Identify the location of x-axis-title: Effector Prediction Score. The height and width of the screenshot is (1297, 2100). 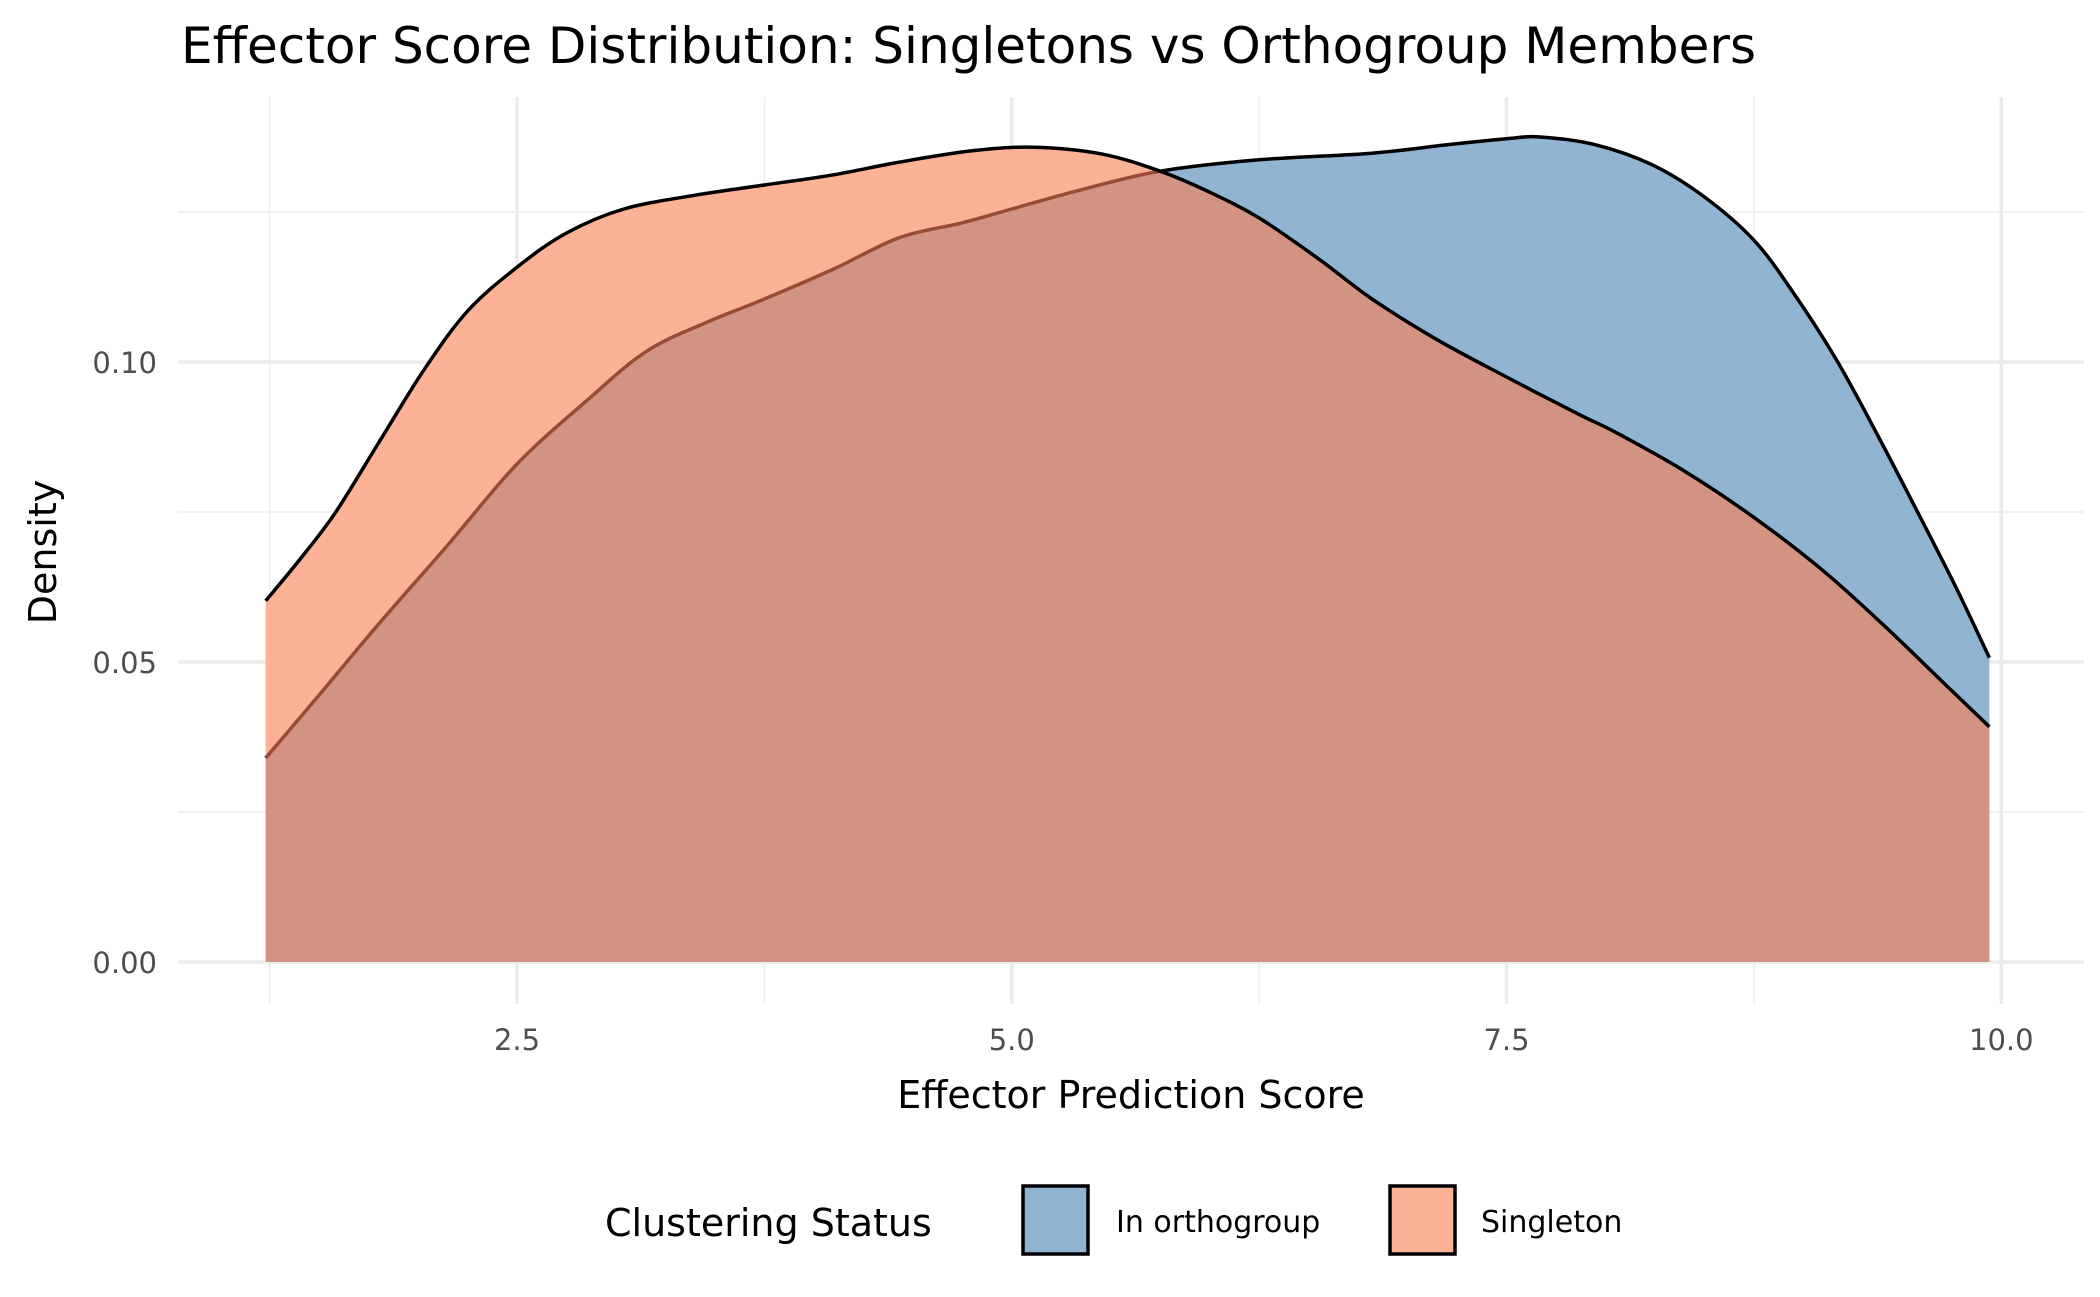
(1131, 1095).